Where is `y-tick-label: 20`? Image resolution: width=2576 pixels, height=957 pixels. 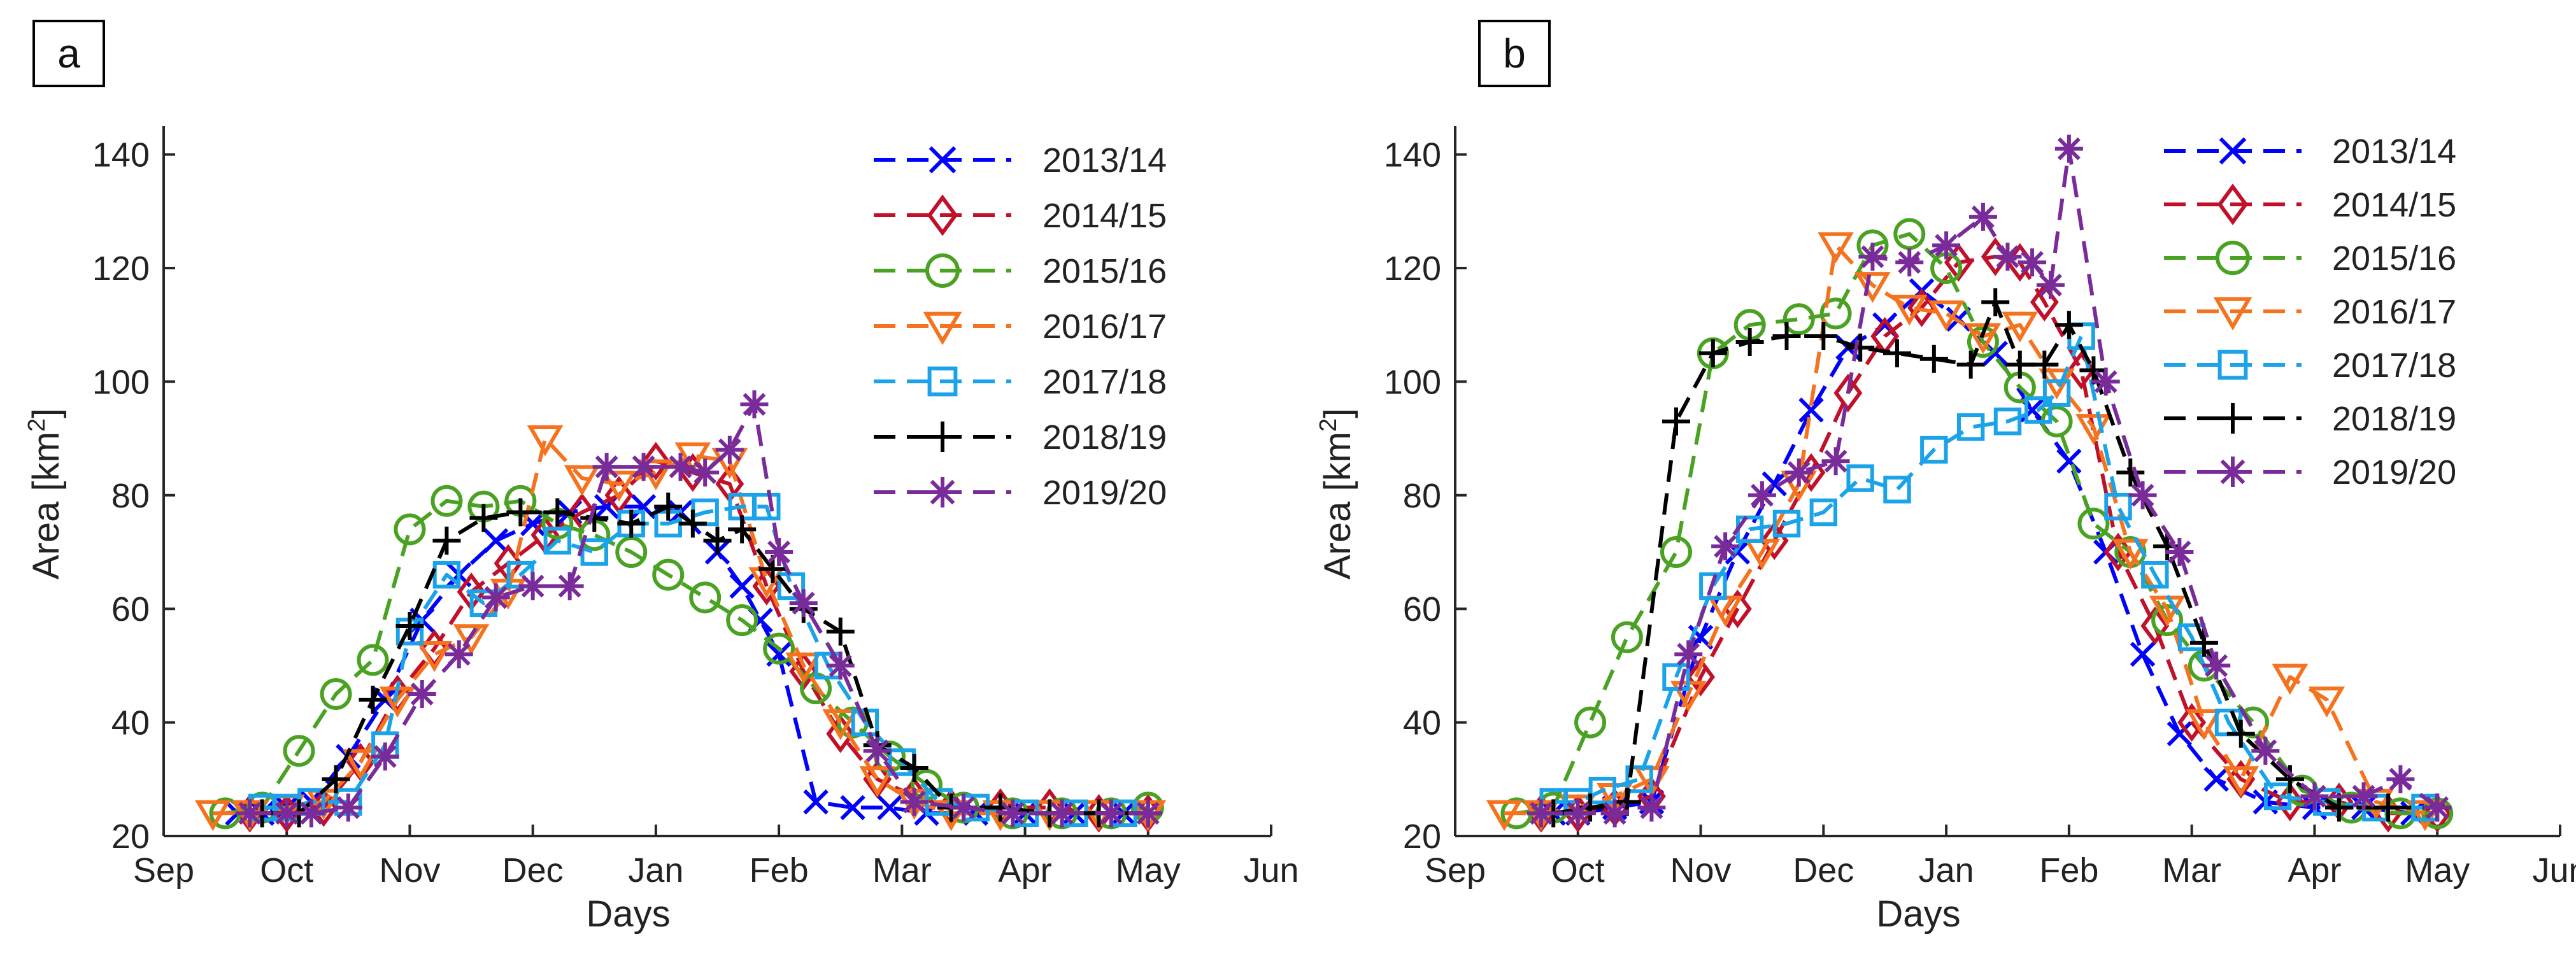
y-tick-label: 20 is located at coordinates (1422, 837).